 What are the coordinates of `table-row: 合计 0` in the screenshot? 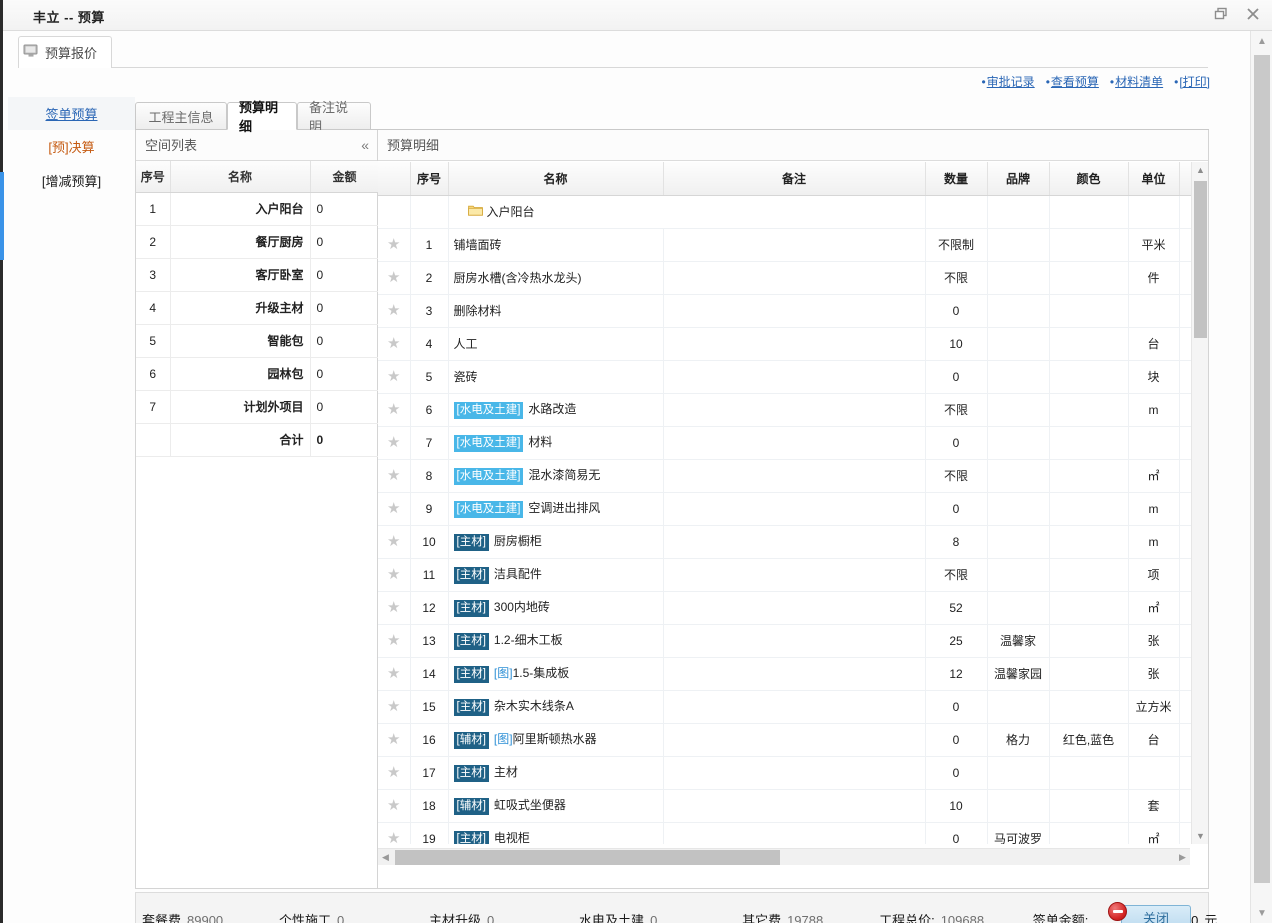 It's located at (258, 440).